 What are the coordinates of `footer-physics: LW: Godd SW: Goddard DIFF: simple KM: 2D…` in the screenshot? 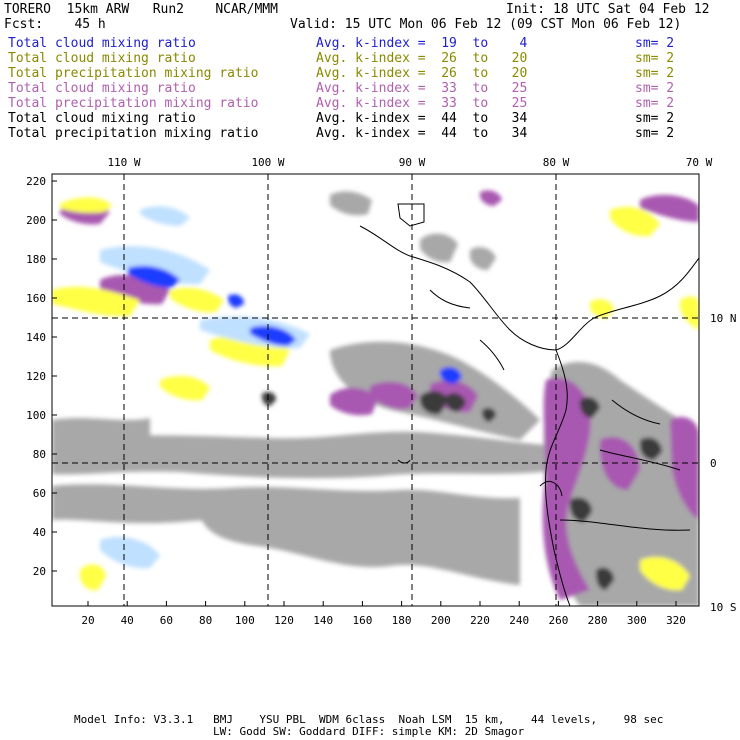 It's located at (369, 731).